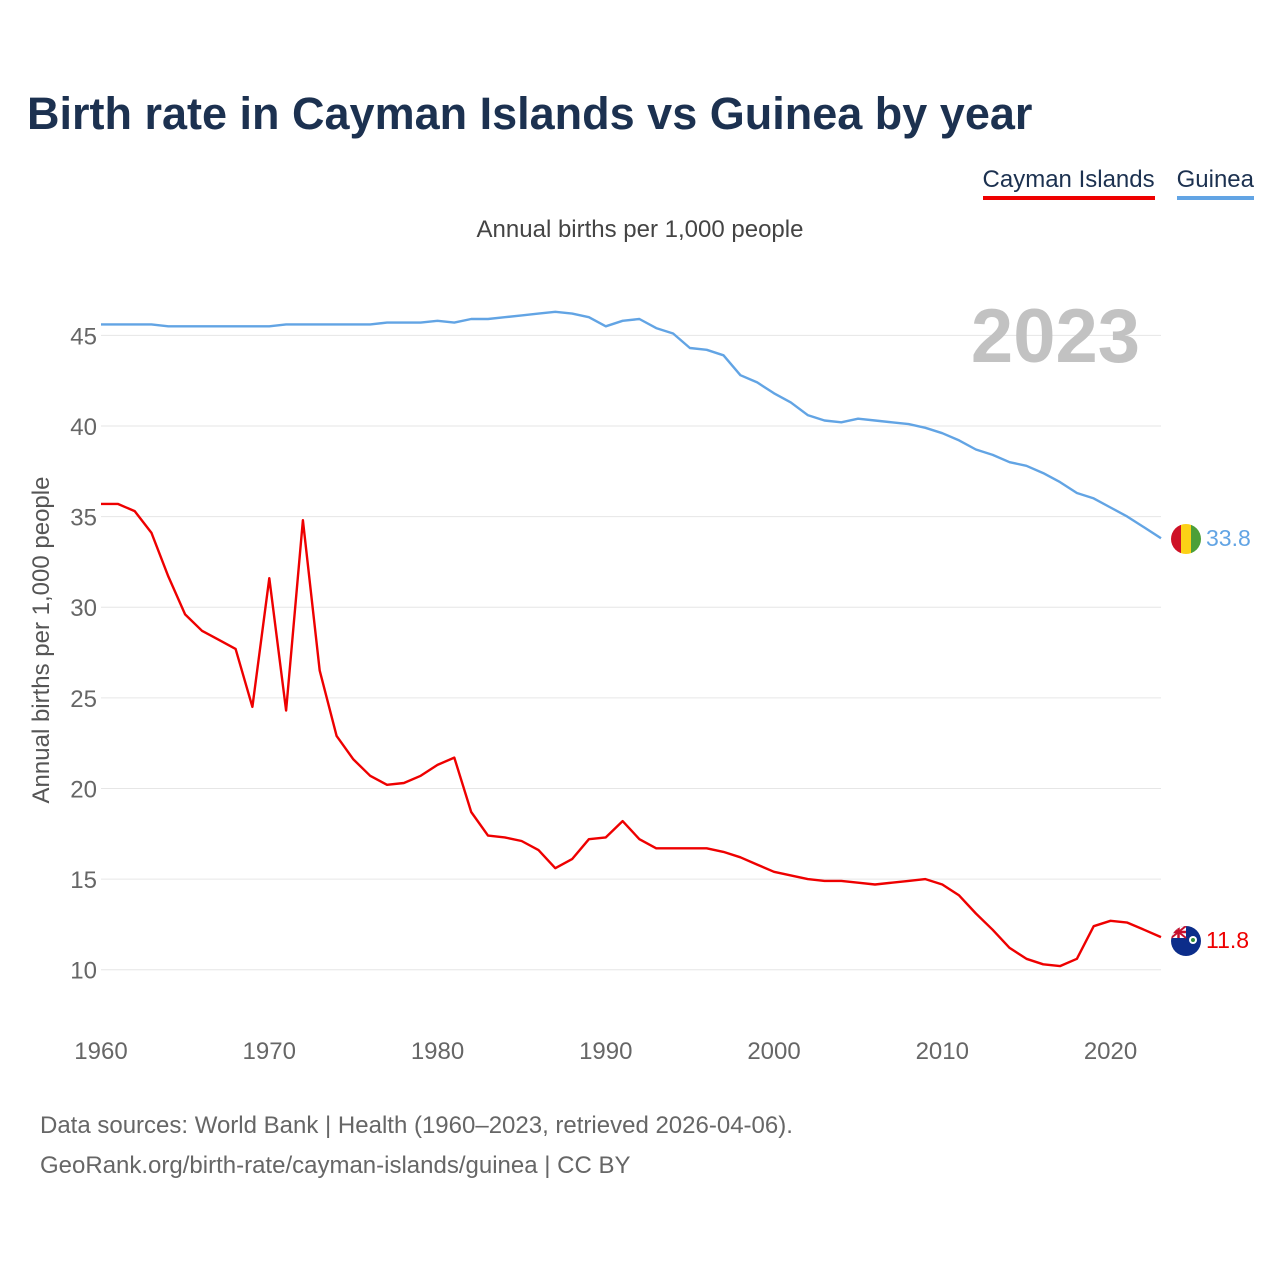 Image resolution: width=1280 pixels, height=1280 pixels. I want to click on x-tick-1990: 1990, so click(605, 1051).